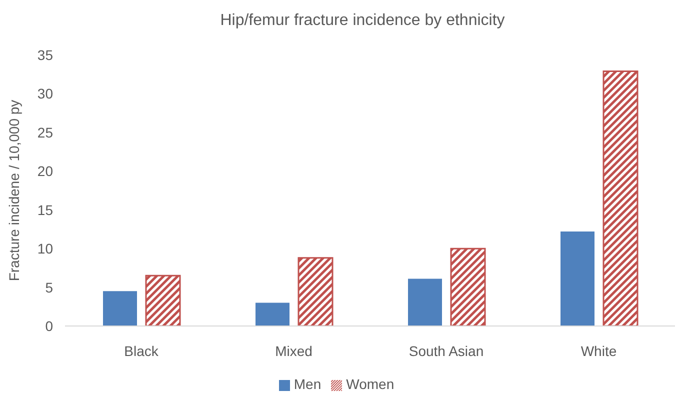  What do you see at coordinates (370, 384) in the screenshot?
I see `legend-label: Women` at bounding box center [370, 384].